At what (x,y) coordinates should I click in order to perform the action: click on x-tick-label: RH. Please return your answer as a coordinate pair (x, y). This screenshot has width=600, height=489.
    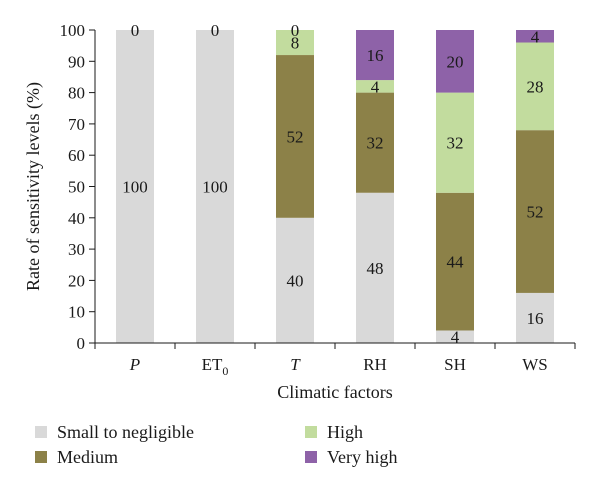
    Looking at the image, I should click on (375, 364).